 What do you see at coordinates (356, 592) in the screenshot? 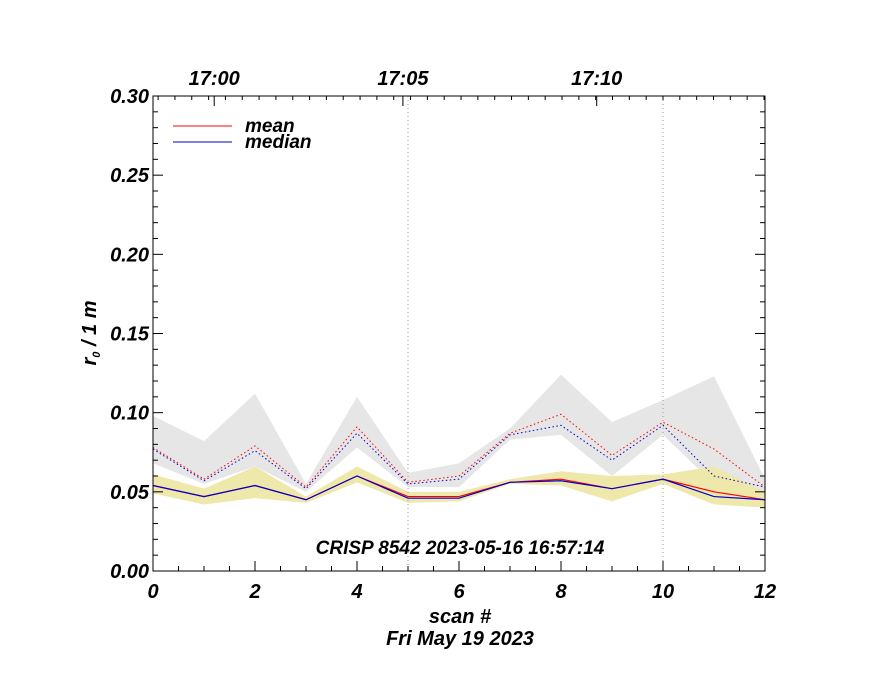
I see `x-tick-label-2: 4` at bounding box center [356, 592].